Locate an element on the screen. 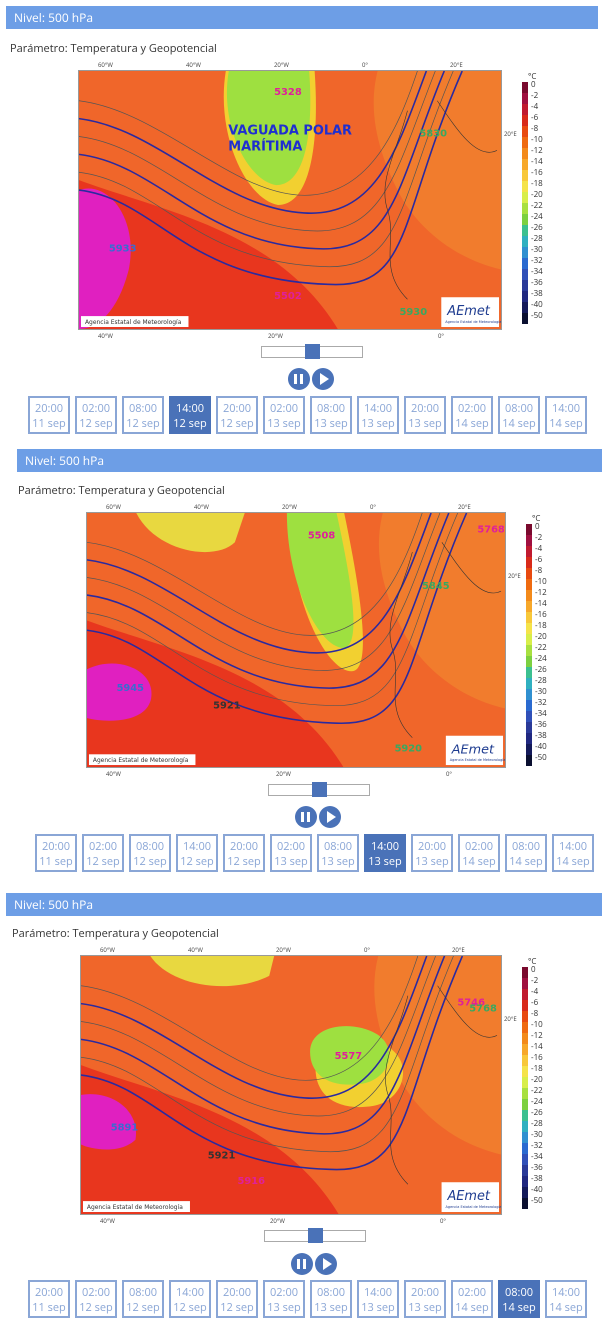 This screenshot has width=602, height=1328. copyright: Agencia Estatal de Meteorología is located at coordinates (141, 760).